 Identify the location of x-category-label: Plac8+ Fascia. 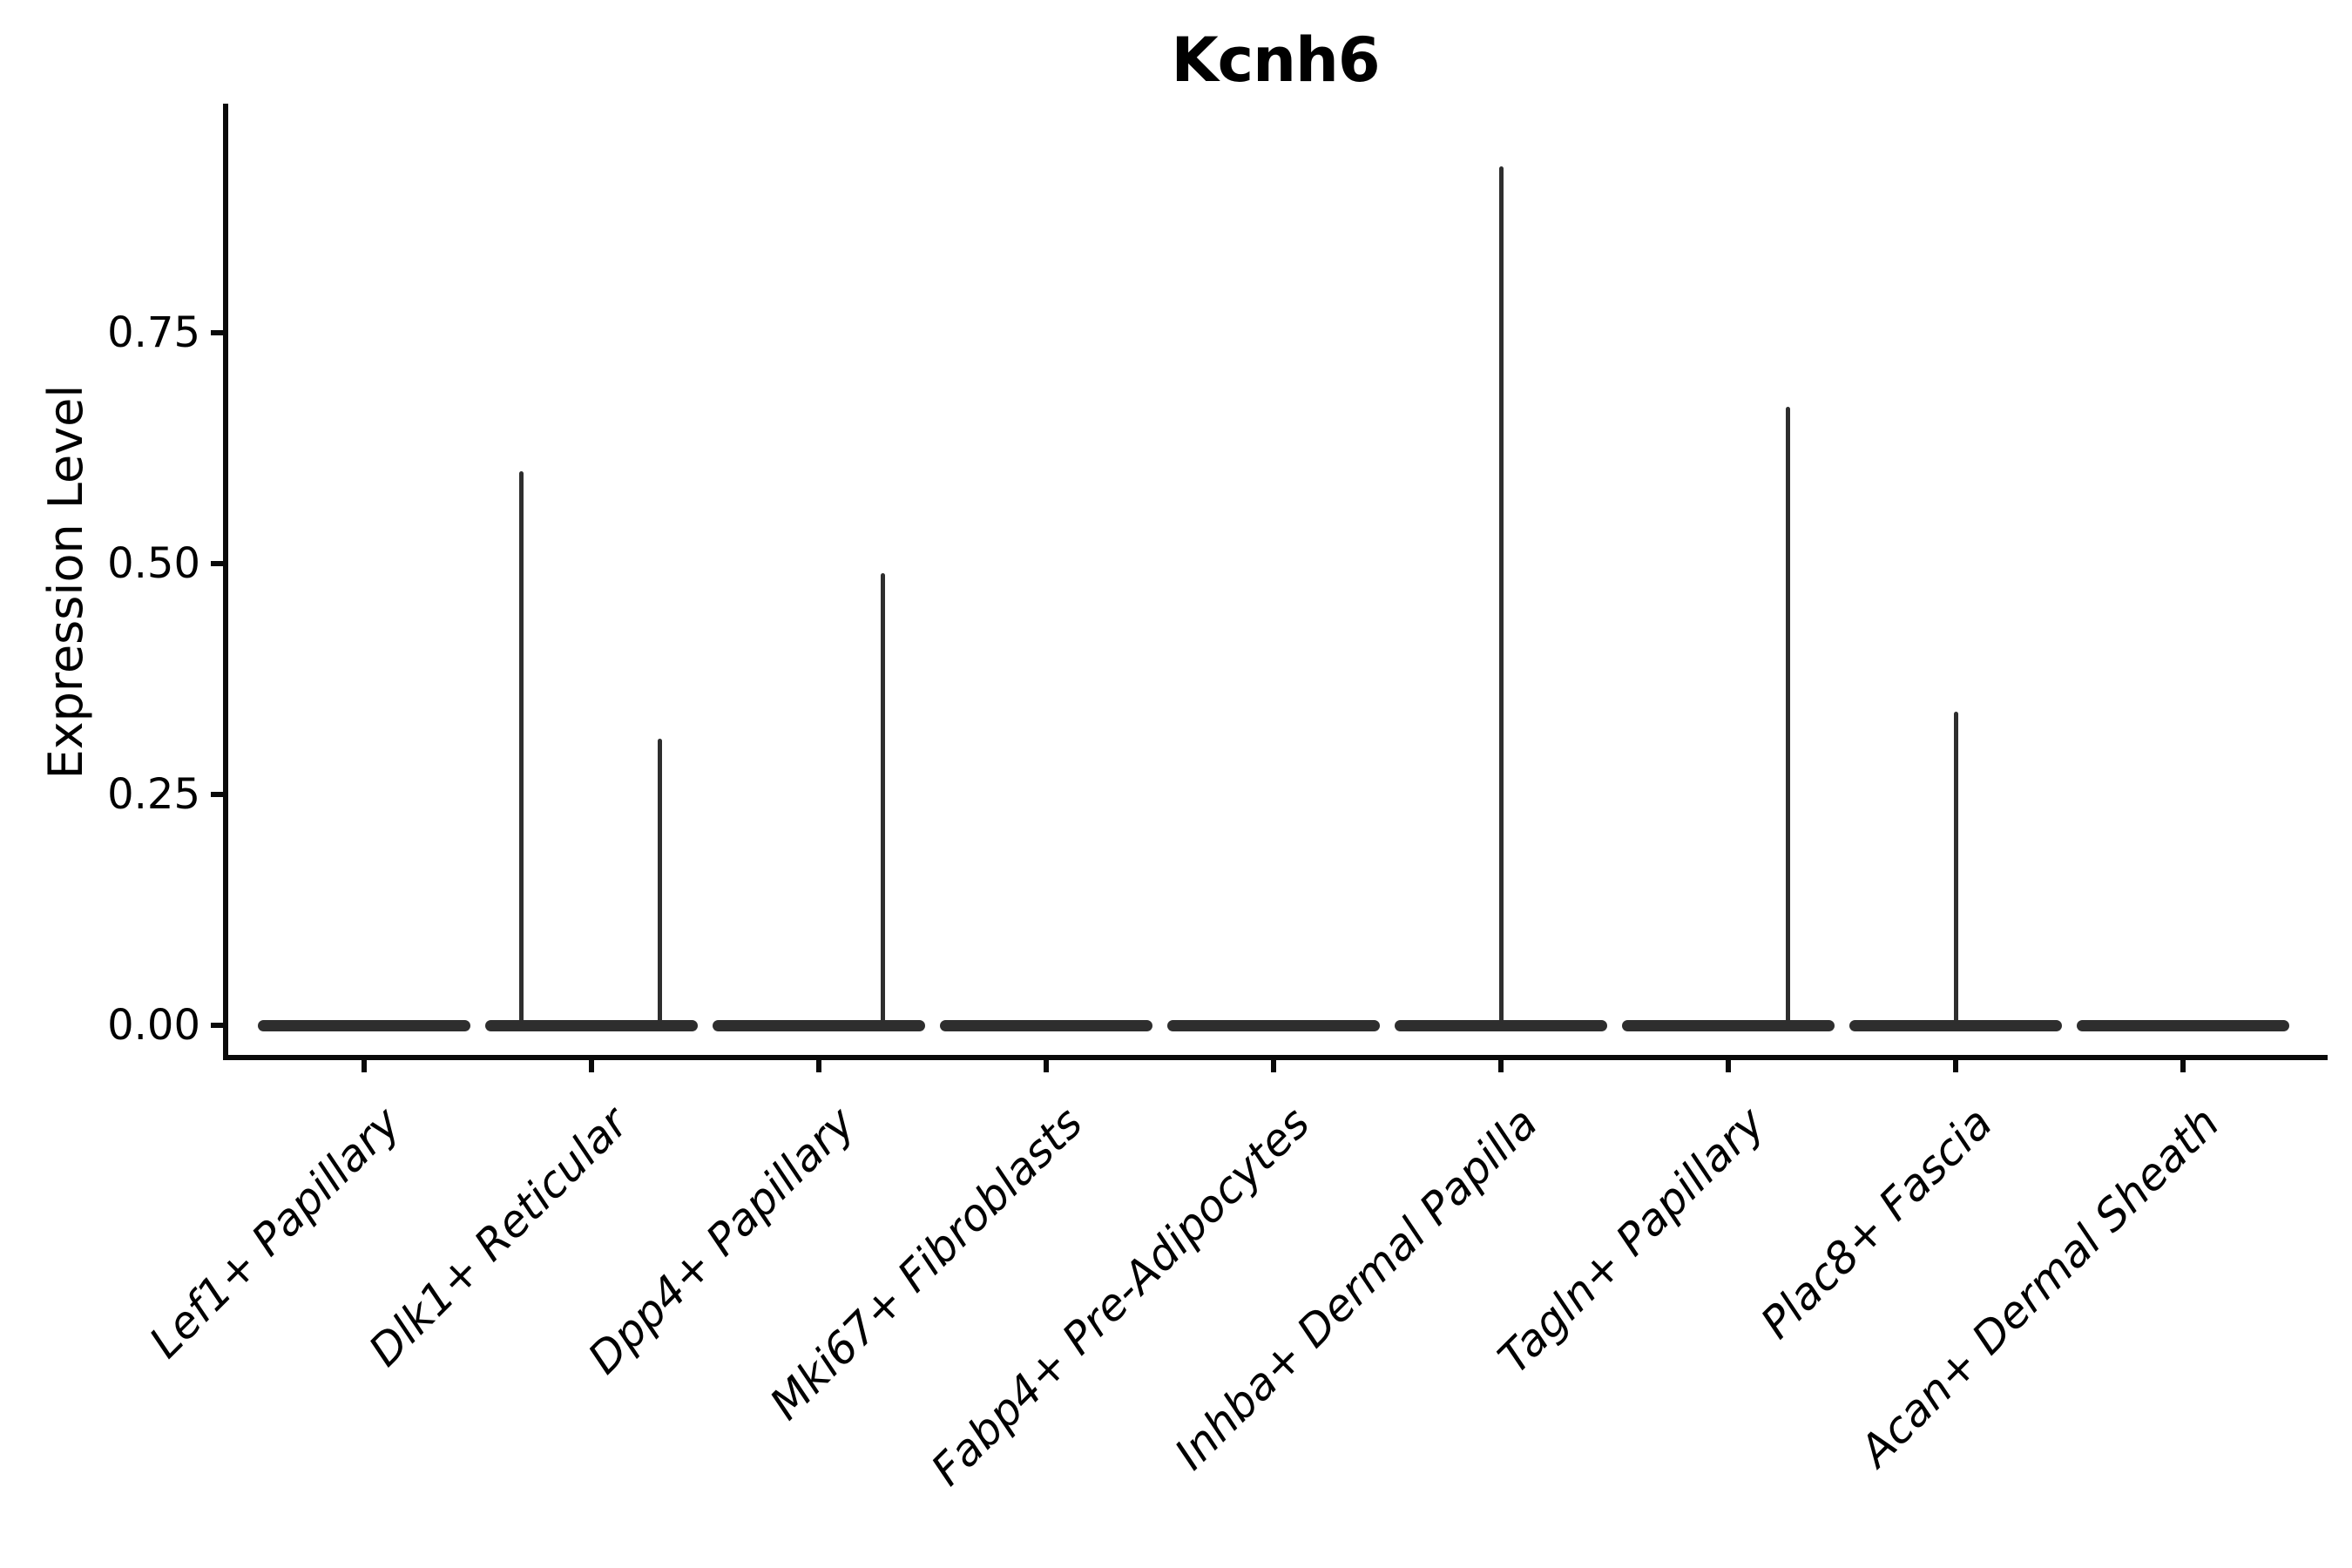
(1876, 1222).